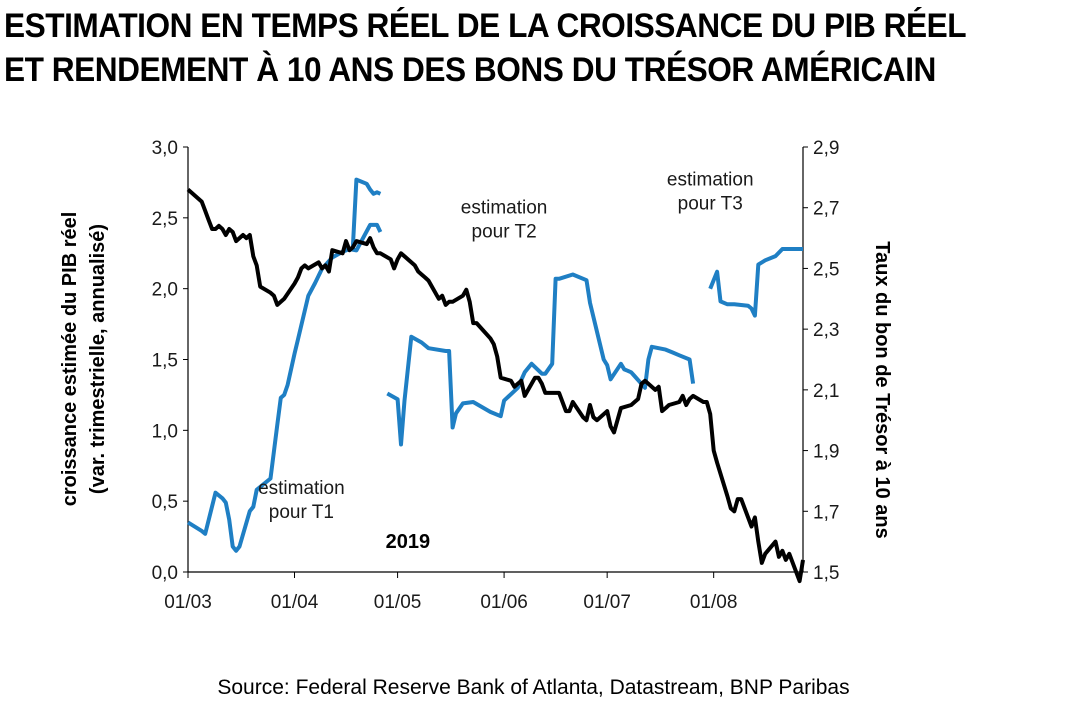  What do you see at coordinates (301, 488) in the screenshot?
I see `annotation-label-1: estimation` at bounding box center [301, 488].